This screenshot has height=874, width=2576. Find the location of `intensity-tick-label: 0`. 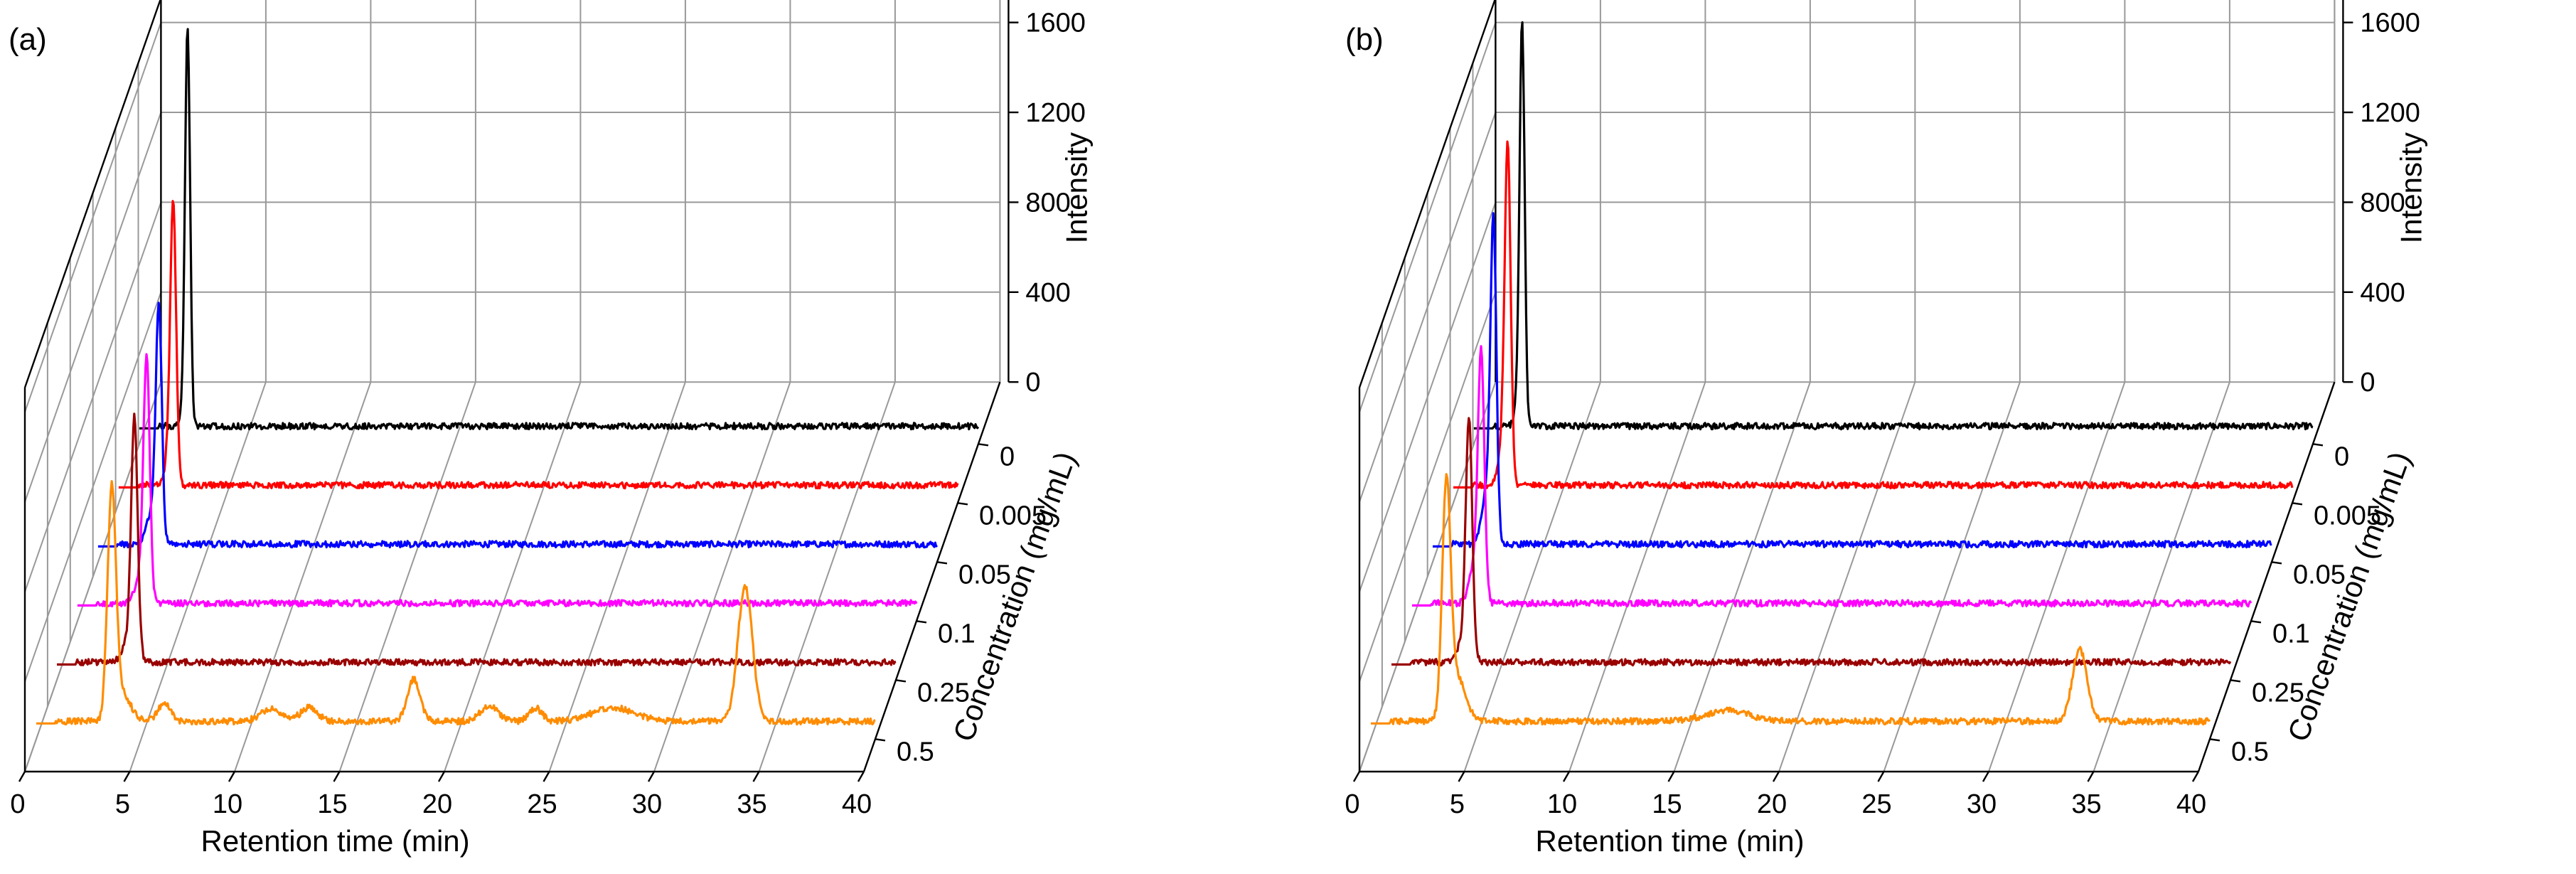

intensity-tick-label: 0 is located at coordinates (1032, 383).